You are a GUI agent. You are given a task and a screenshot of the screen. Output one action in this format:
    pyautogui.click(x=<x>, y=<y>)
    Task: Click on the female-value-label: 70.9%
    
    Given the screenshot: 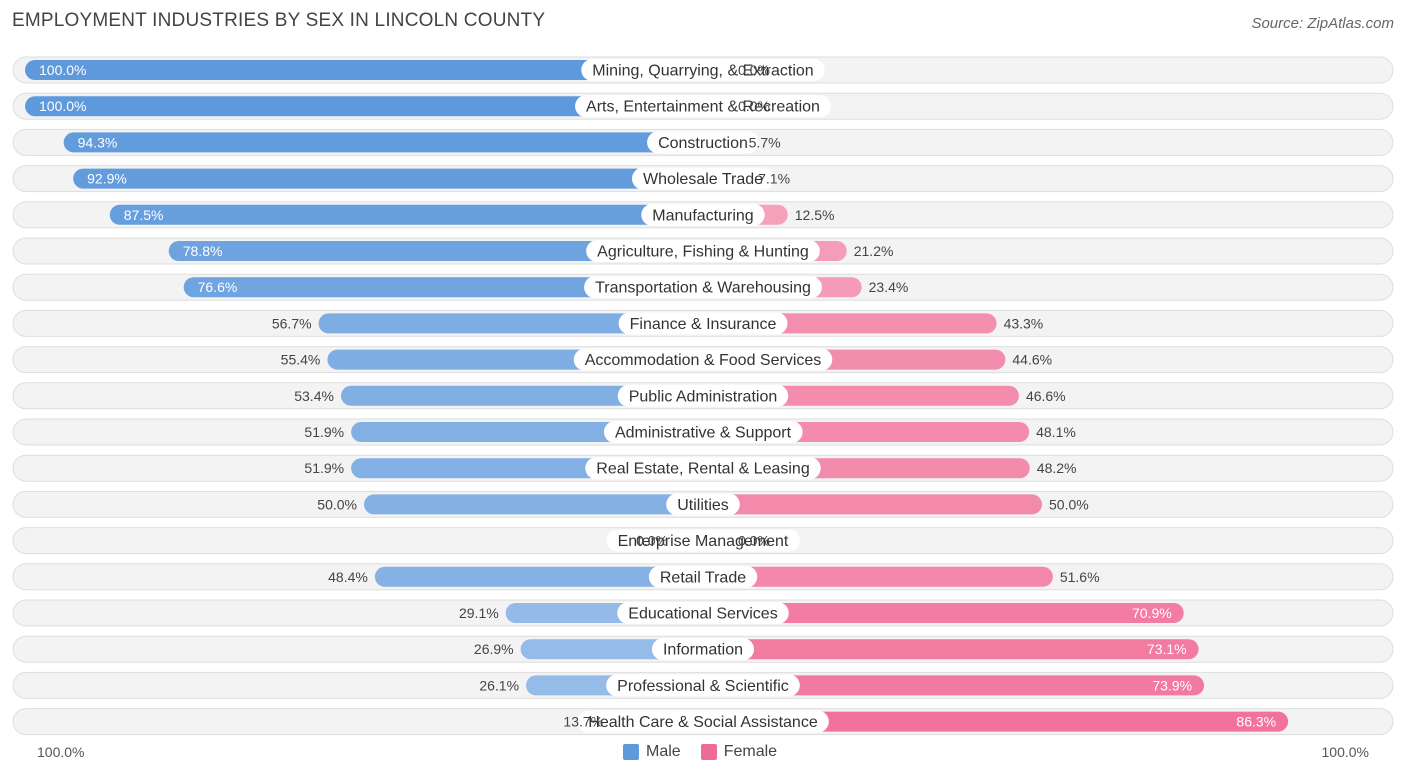 What is the action you would take?
    pyautogui.click(x=1152, y=613)
    